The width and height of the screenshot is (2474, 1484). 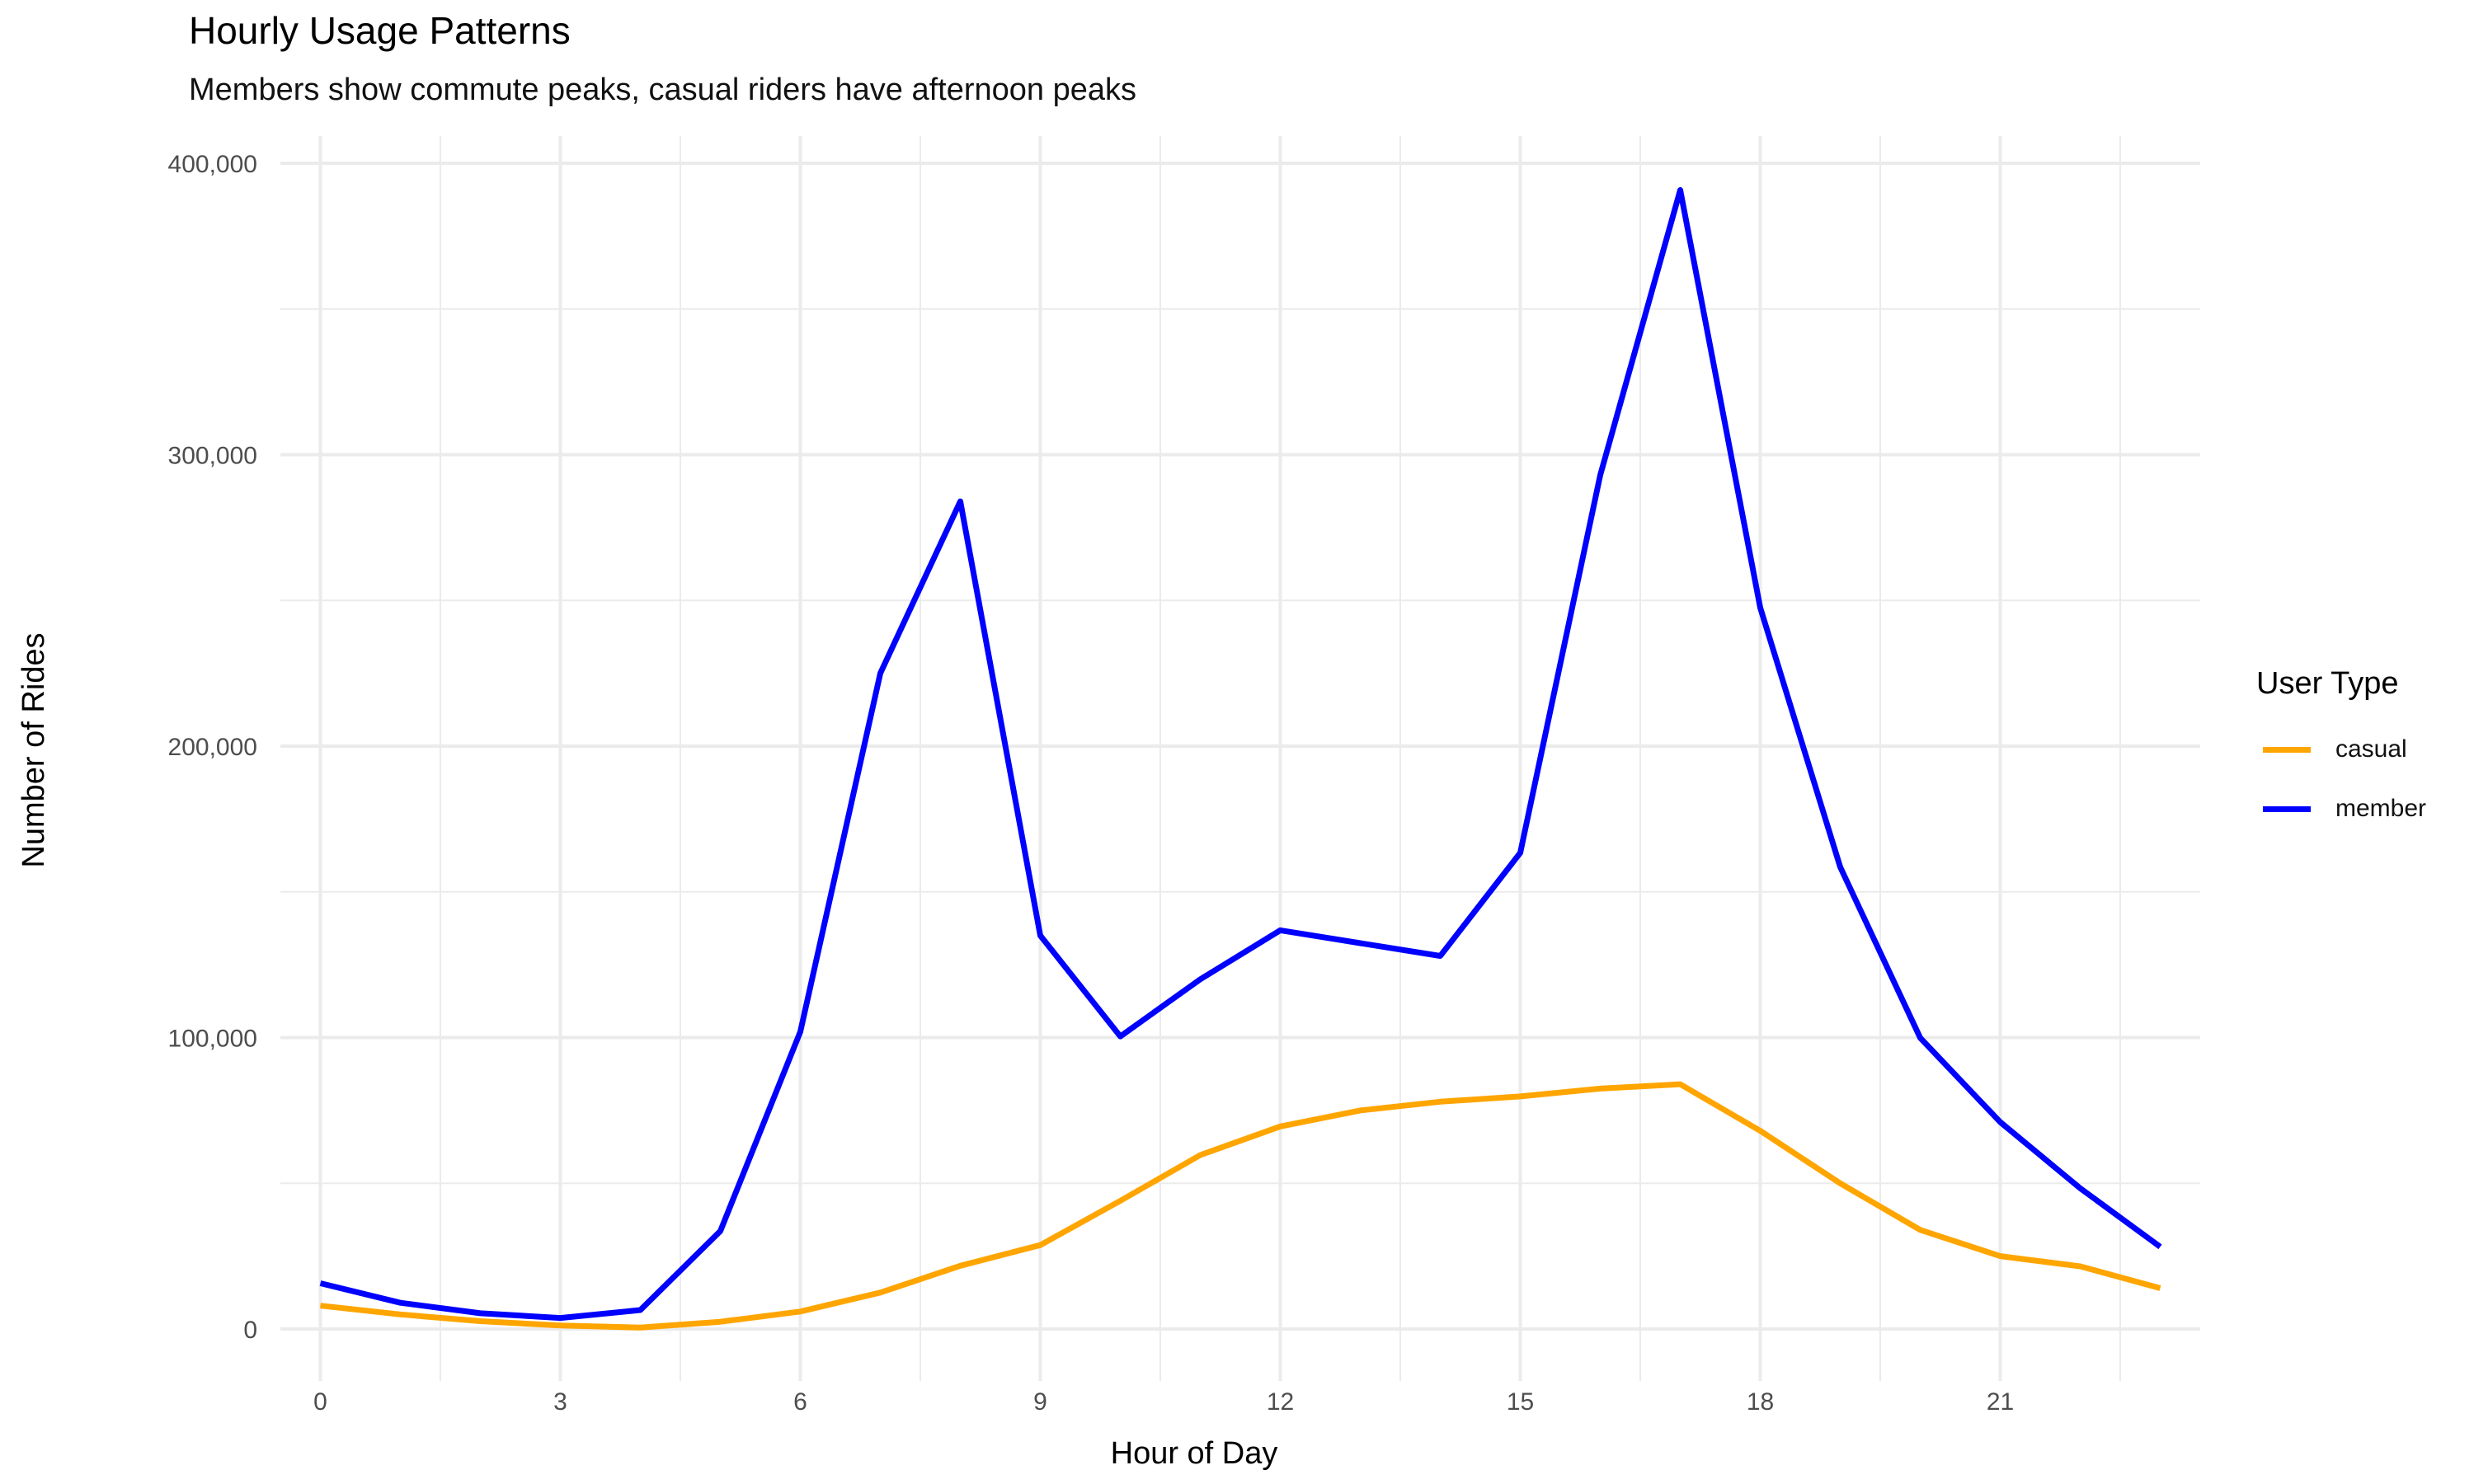 I want to click on y-tick-label: 100,000, so click(x=212, y=1039).